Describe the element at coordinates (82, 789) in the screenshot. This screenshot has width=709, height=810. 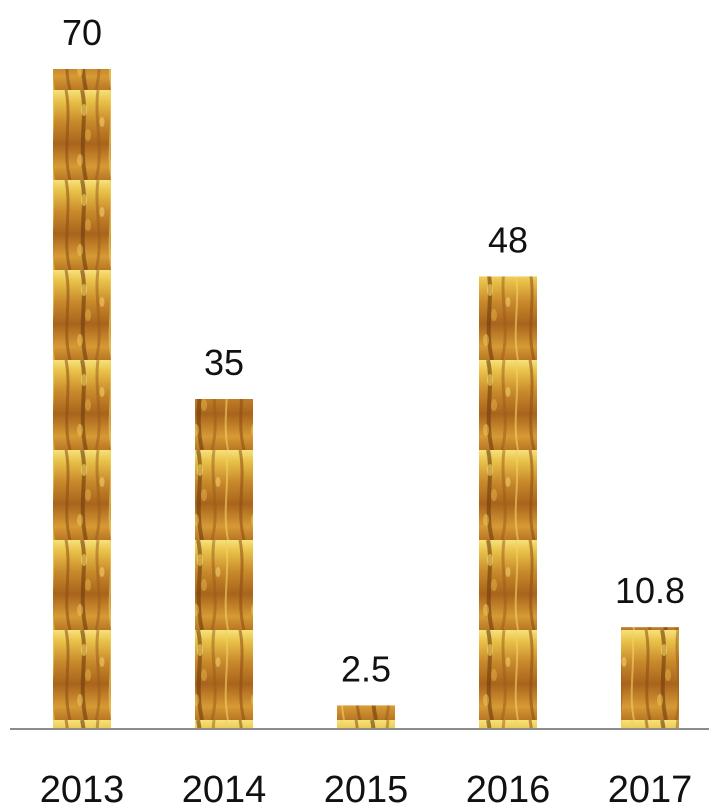
I see `x-tick-label-2013: 2013` at that location.